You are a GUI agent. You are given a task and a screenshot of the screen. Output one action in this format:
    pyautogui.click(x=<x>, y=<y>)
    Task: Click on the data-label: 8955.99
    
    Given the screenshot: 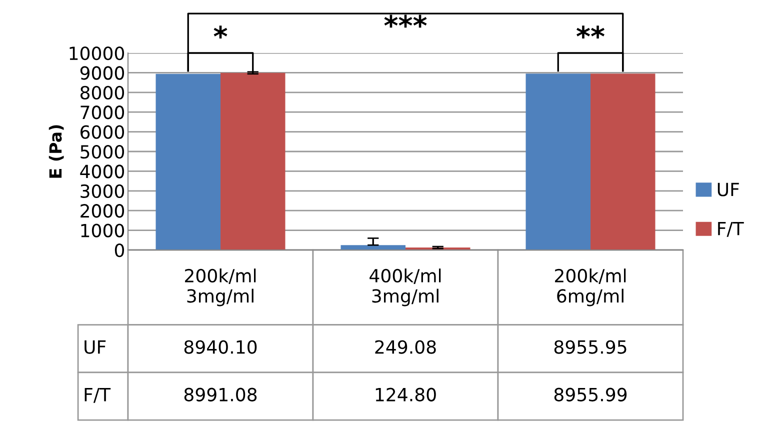 What is the action you would take?
    pyautogui.click(x=590, y=395)
    